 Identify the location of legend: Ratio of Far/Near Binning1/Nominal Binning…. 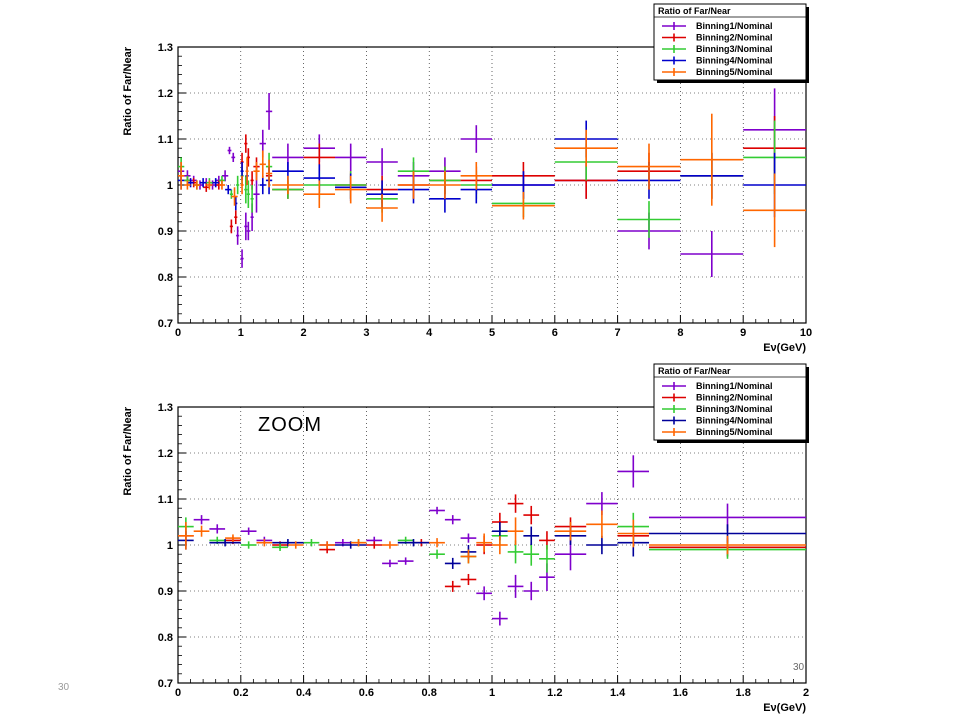
(731, 43).